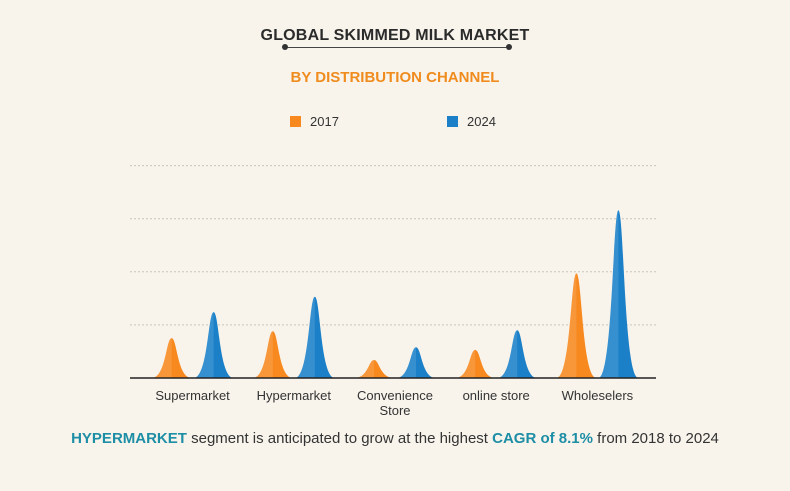  Describe the element at coordinates (481, 121) in the screenshot. I see `legend-label-2024: 2024` at that location.